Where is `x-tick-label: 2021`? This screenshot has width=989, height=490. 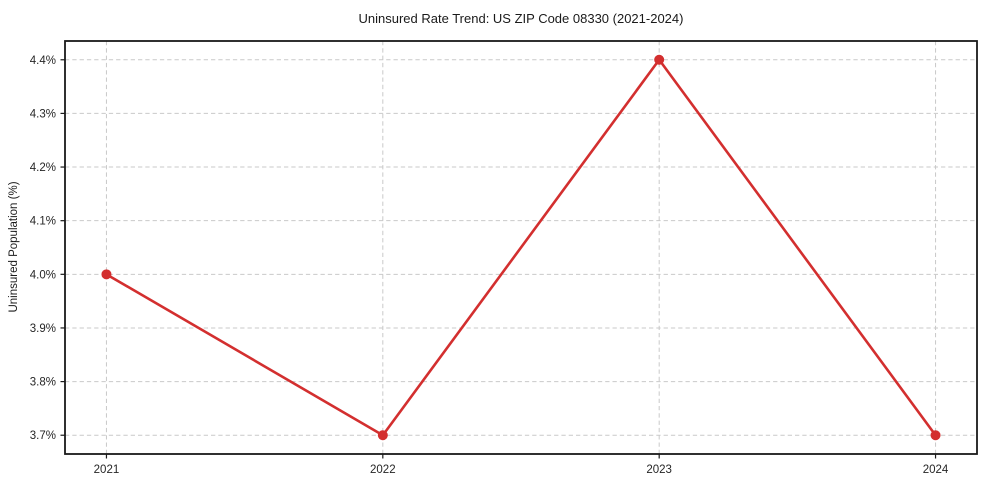
x-tick-label: 2021 is located at coordinates (107, 470).